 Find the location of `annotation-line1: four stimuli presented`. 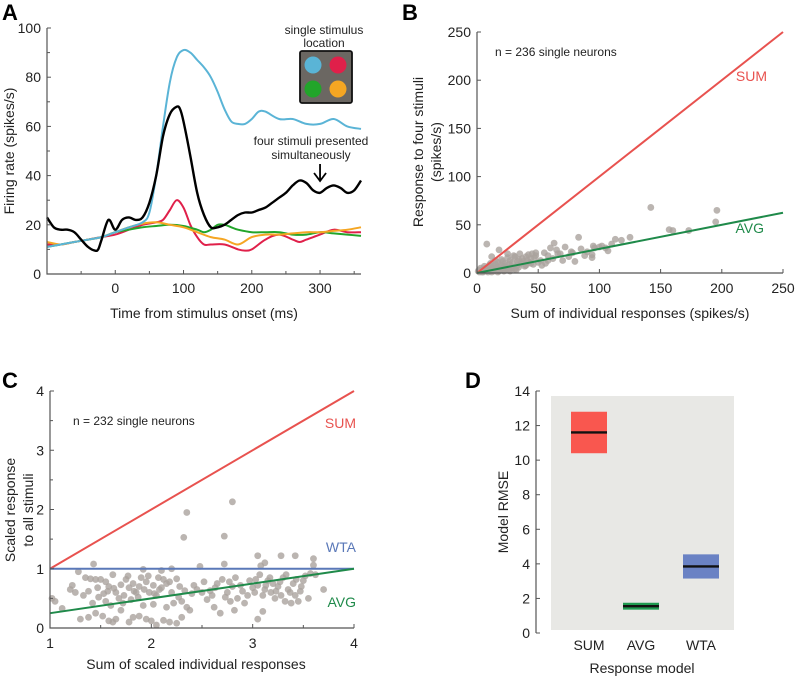

annotation-line1: four stimuli presented is located at coordinates (311, 141).